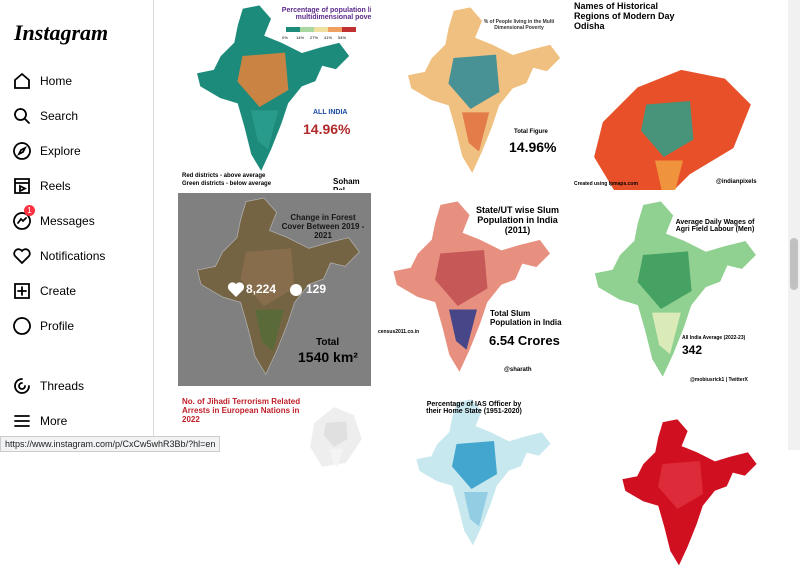 The height and width of the screenshot is (582, 800). I want to click on legend-label: 54%, so click(342, 37).